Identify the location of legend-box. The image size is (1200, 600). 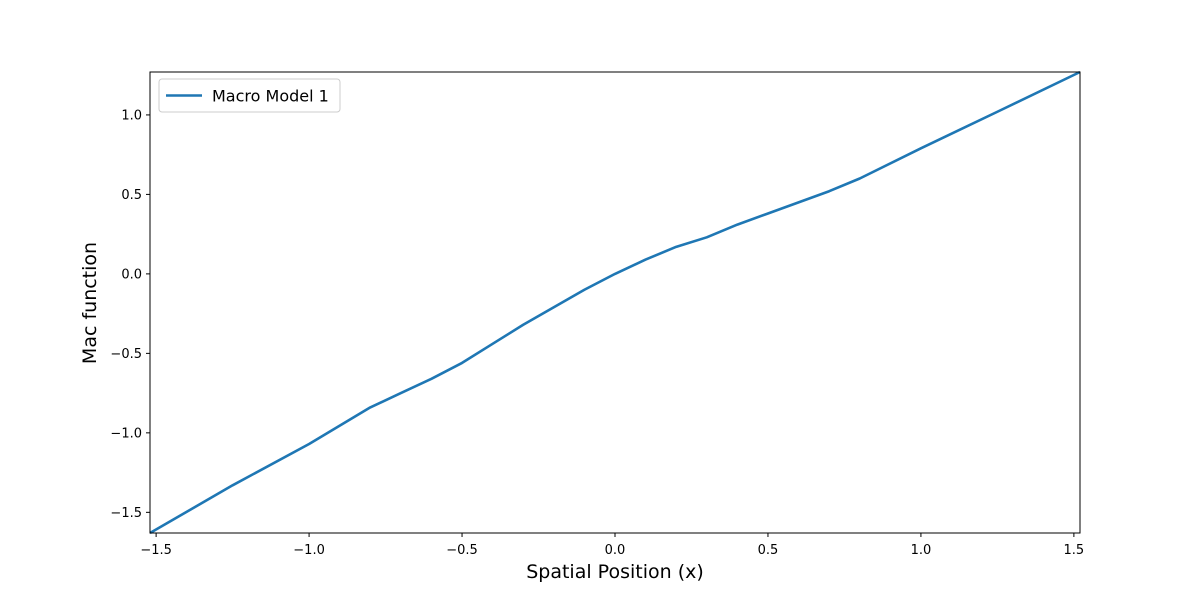
(249, 95).